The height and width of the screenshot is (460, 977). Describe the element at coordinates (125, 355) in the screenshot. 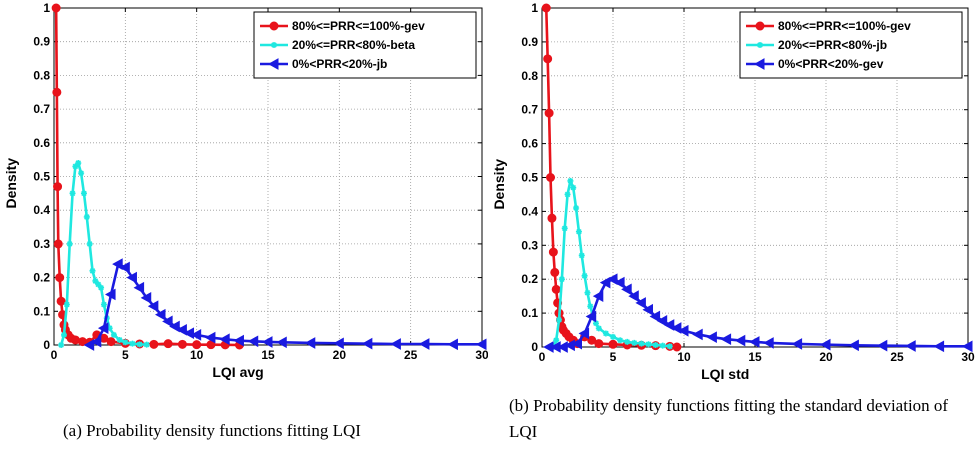

I see `x-tick-label: 5` at that location.